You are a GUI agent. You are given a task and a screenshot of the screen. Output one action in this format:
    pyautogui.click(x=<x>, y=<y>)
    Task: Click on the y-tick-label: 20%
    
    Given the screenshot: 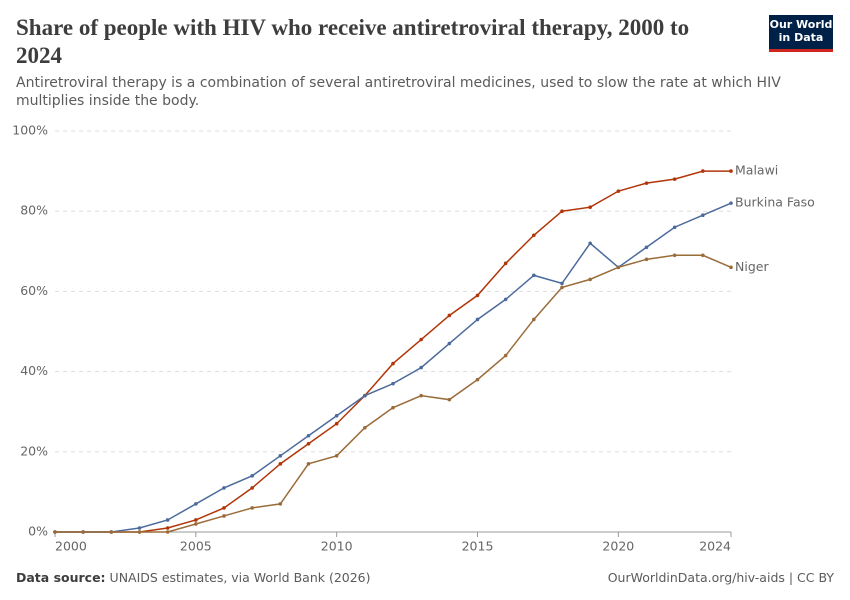 What is the action you would take?
    pyautogui.click(x=34, y=450)
    